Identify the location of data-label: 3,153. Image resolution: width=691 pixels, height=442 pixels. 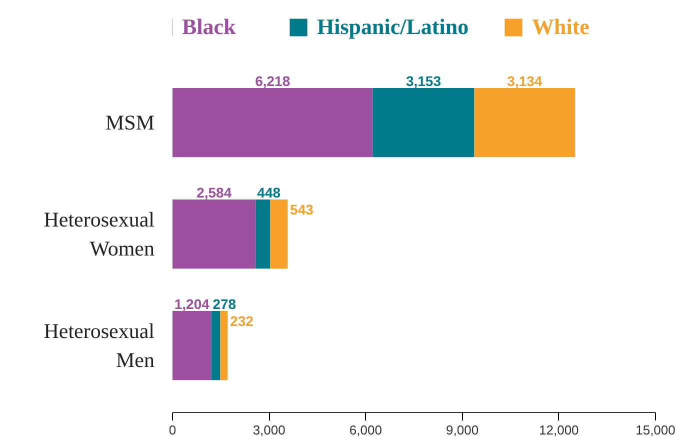
(424, 80).